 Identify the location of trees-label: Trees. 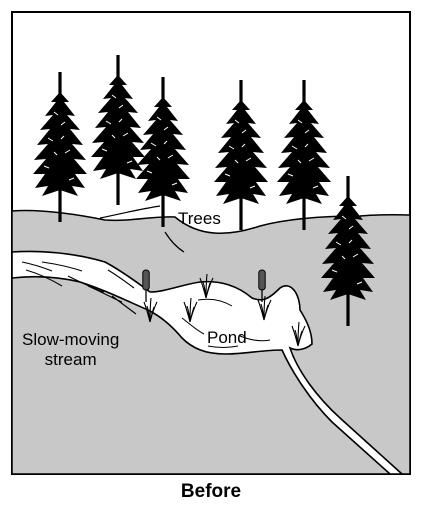
(199, 218).